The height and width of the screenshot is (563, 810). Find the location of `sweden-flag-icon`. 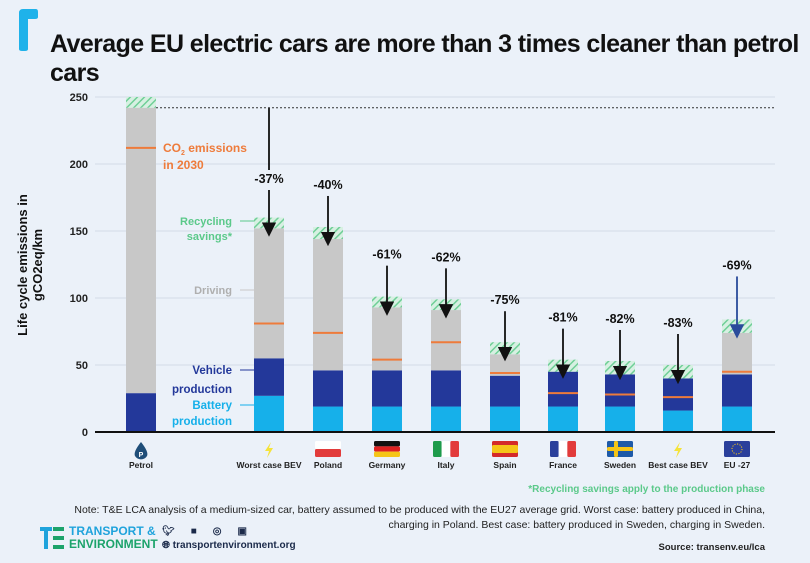

sweden-flag-icon is located at coordinates (620, 449).